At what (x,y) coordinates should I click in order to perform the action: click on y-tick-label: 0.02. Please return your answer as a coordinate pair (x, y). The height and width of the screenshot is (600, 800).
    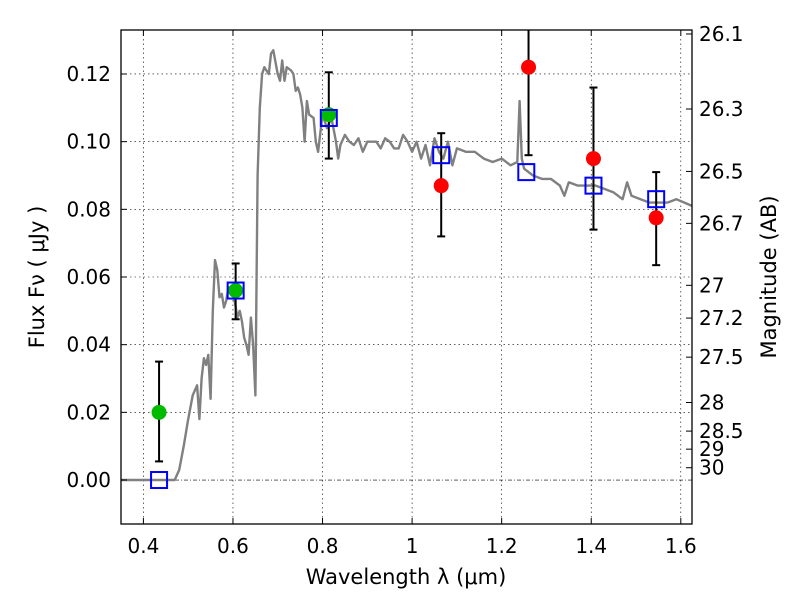
    Looking at the image, I should click on (88, 412).